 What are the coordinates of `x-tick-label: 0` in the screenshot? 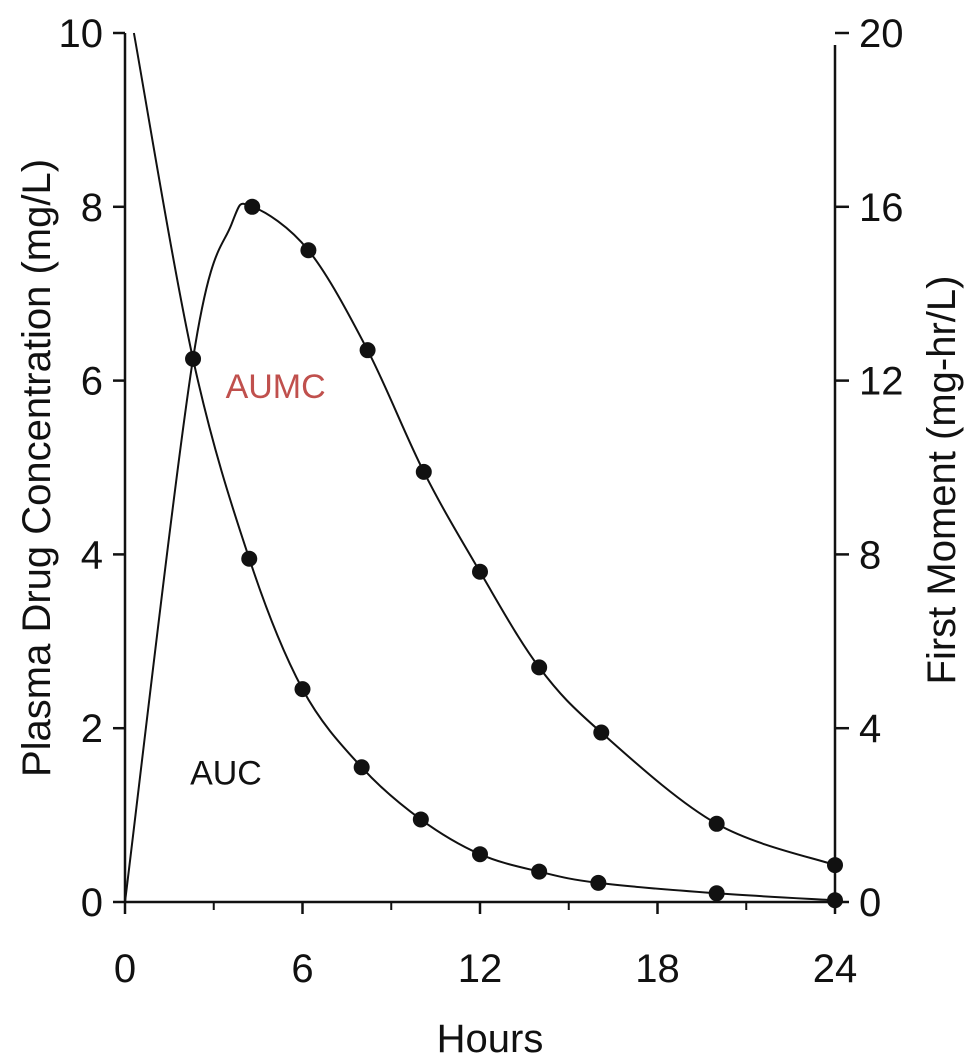 It's located at (125, 969).